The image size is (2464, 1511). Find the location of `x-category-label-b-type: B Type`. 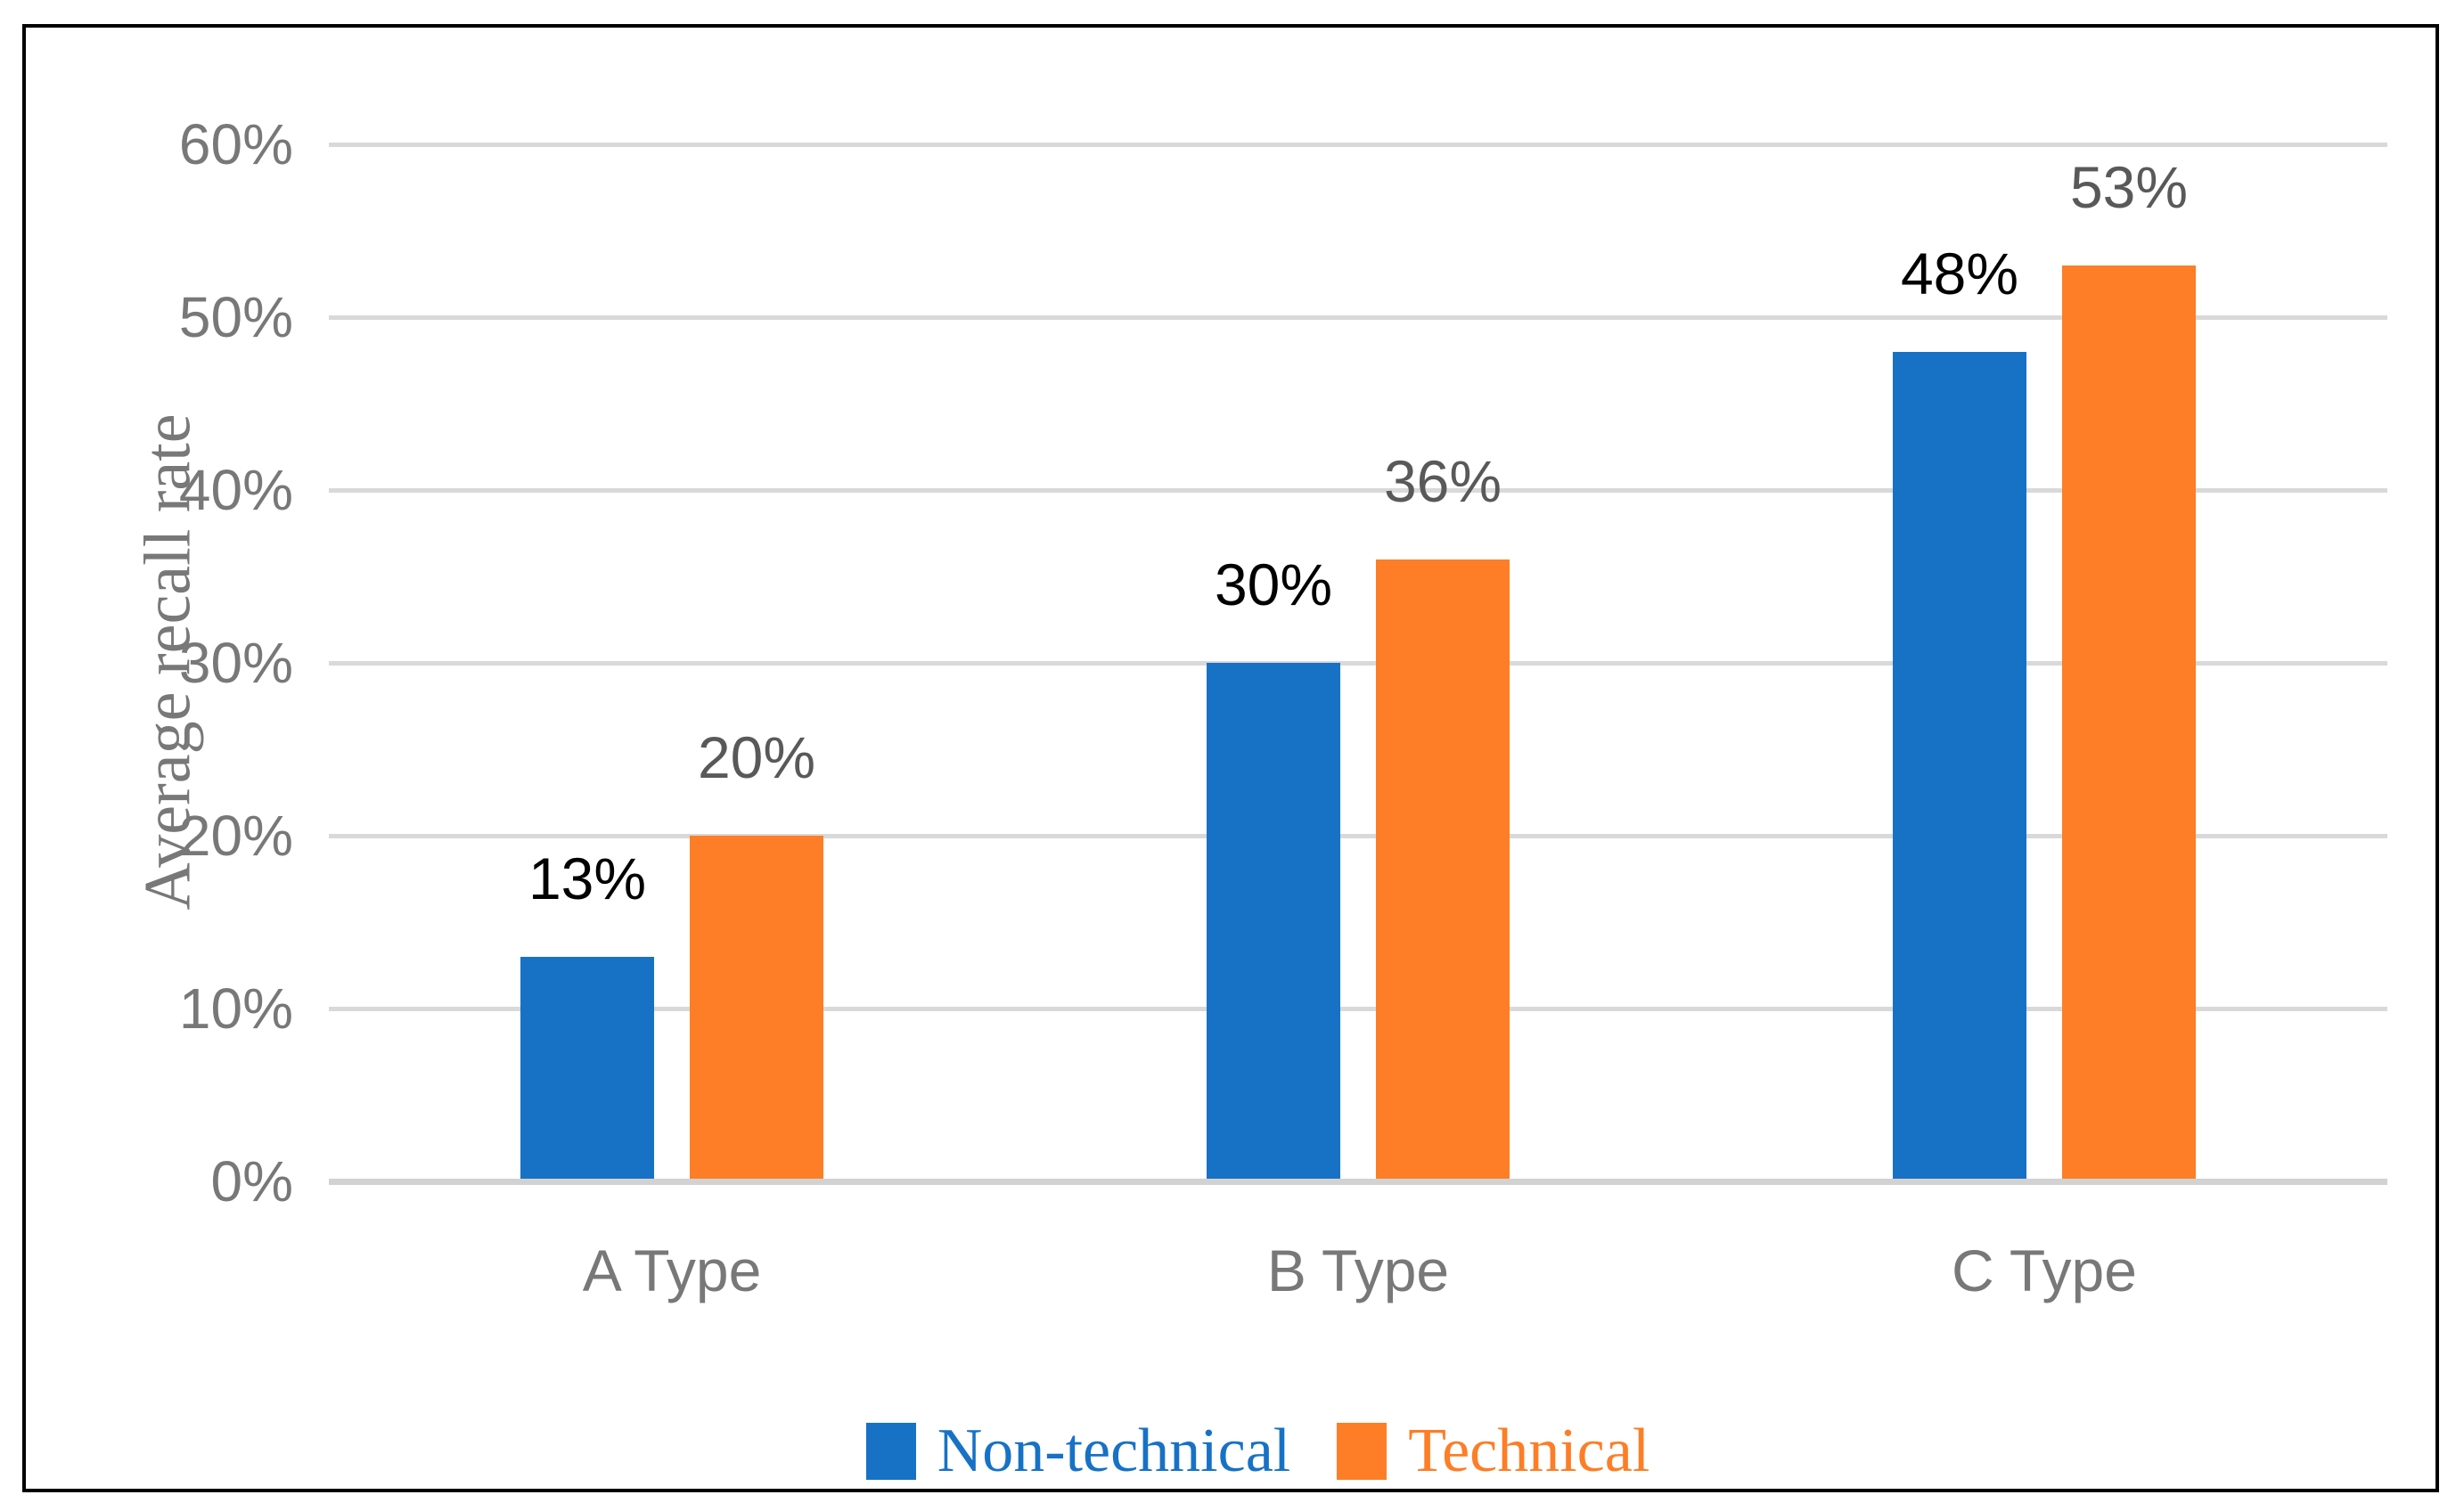

x-category-label-b-type: B Type is located at coordinates (1358, 1270).